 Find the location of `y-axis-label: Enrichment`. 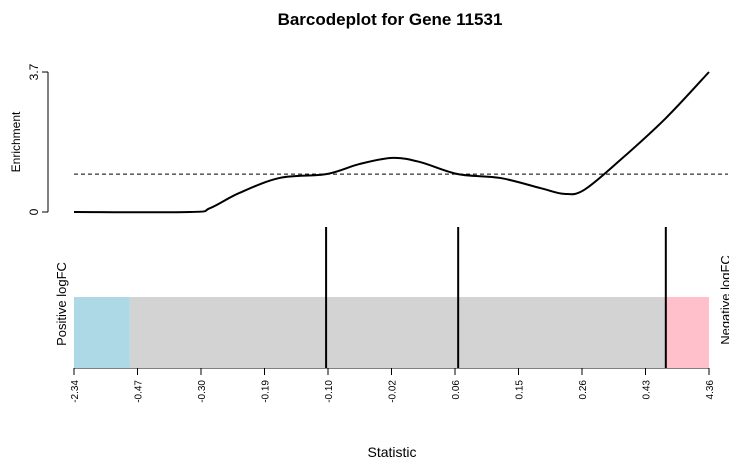

y-axis-label: Enrichment is located at coordinates (16, 141).